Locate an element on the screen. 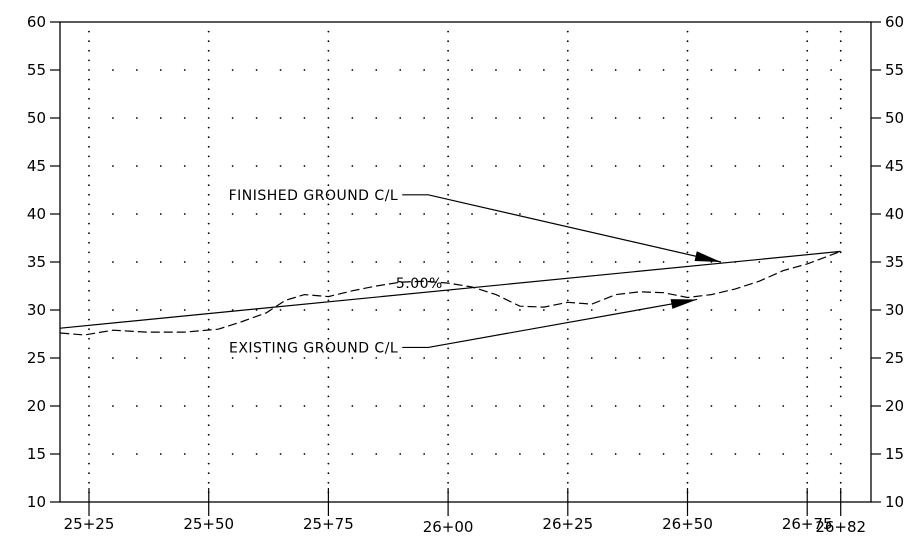  x-tick-label: 26+25 is located at coordinates (567, 524).